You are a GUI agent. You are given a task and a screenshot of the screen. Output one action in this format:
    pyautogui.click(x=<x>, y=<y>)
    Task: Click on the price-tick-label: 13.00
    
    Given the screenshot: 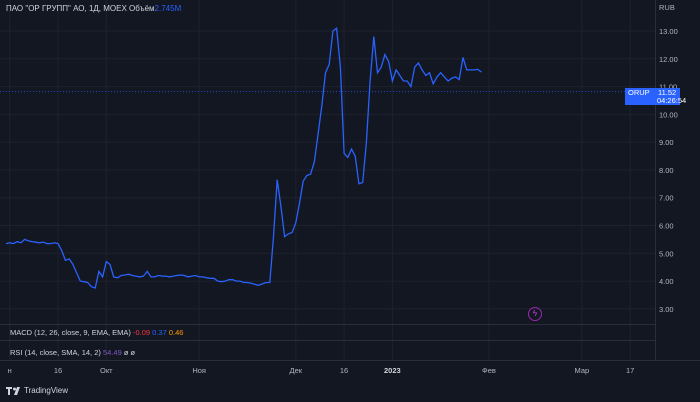 What is the action you would take?
    pyautogui.click(x=668, y=31)
    